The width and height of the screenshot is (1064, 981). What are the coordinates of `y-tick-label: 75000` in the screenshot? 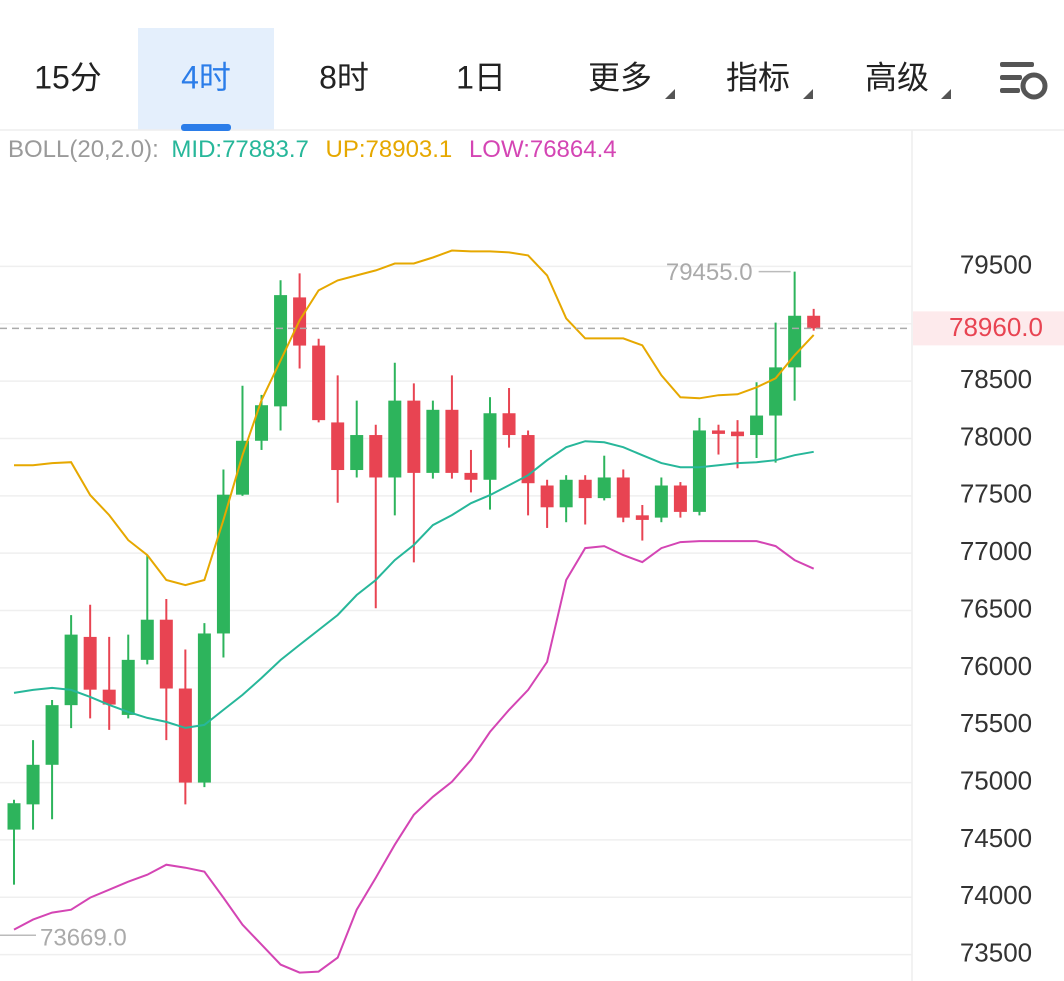 It's located at (996, 780).